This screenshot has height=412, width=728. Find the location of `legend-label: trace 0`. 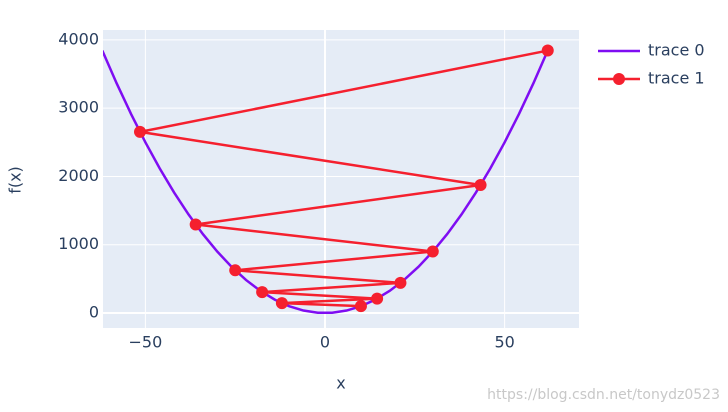

legend-label: trace 0 is located at coordinates (676, 50).